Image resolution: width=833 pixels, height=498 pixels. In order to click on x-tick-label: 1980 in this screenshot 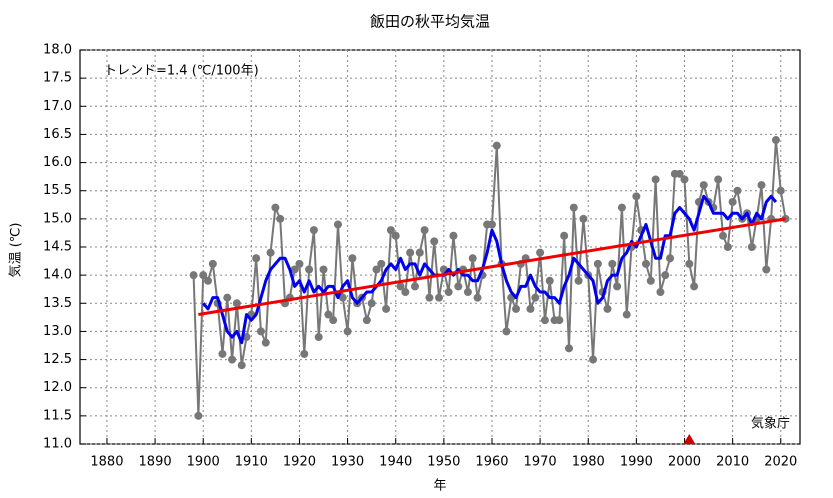, I will do `click(588, 462)`.